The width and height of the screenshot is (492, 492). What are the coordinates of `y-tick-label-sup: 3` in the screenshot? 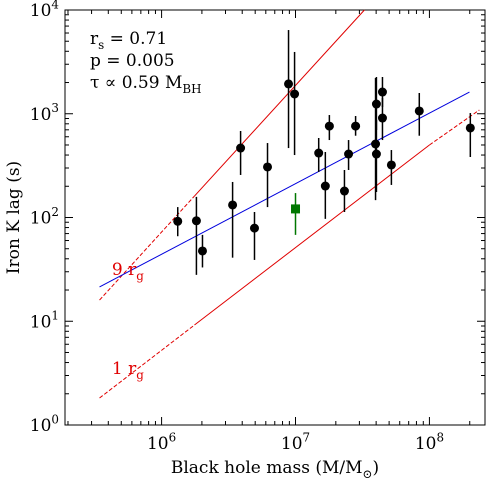 It's located at (55, 108).